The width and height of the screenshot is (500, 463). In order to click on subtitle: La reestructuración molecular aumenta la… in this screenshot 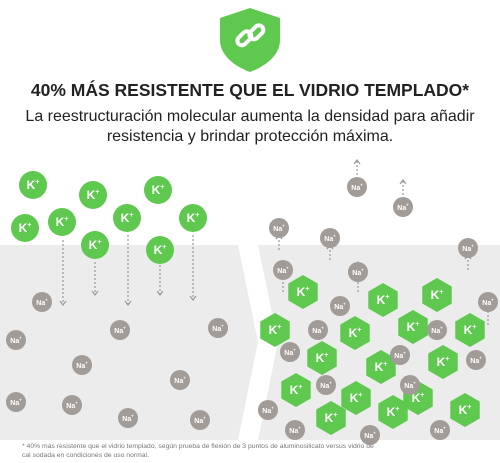, I will do `click(250, 116)`.